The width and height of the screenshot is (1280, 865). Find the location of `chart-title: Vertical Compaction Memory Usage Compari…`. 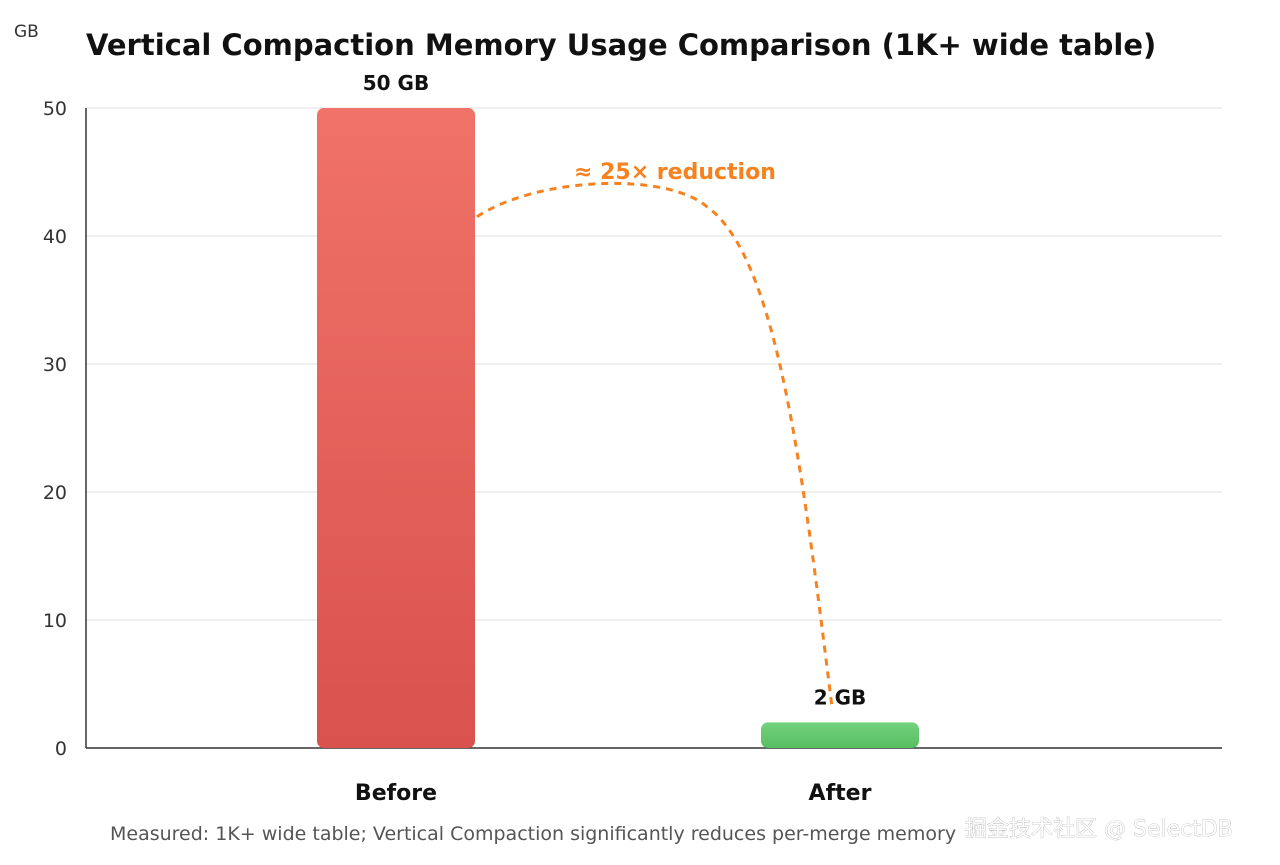

chart-title: Vertical Compaction Memory Usage Compari… is located at coordinates (621, 45).